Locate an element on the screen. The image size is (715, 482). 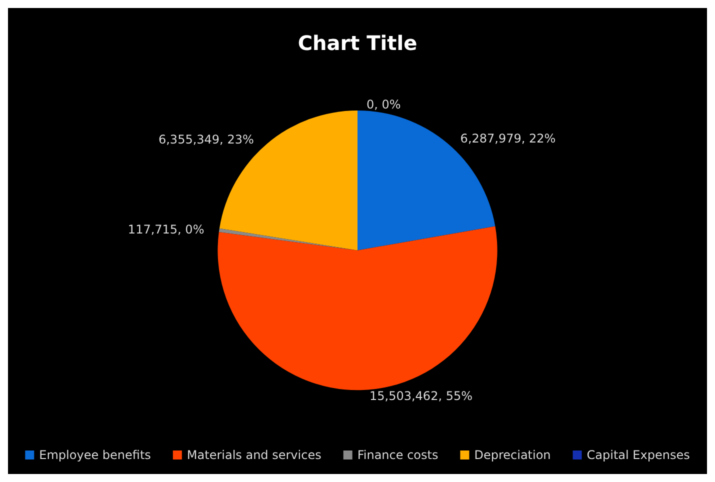
legend-label: Employee benefits is located at coordinates (95, 455).